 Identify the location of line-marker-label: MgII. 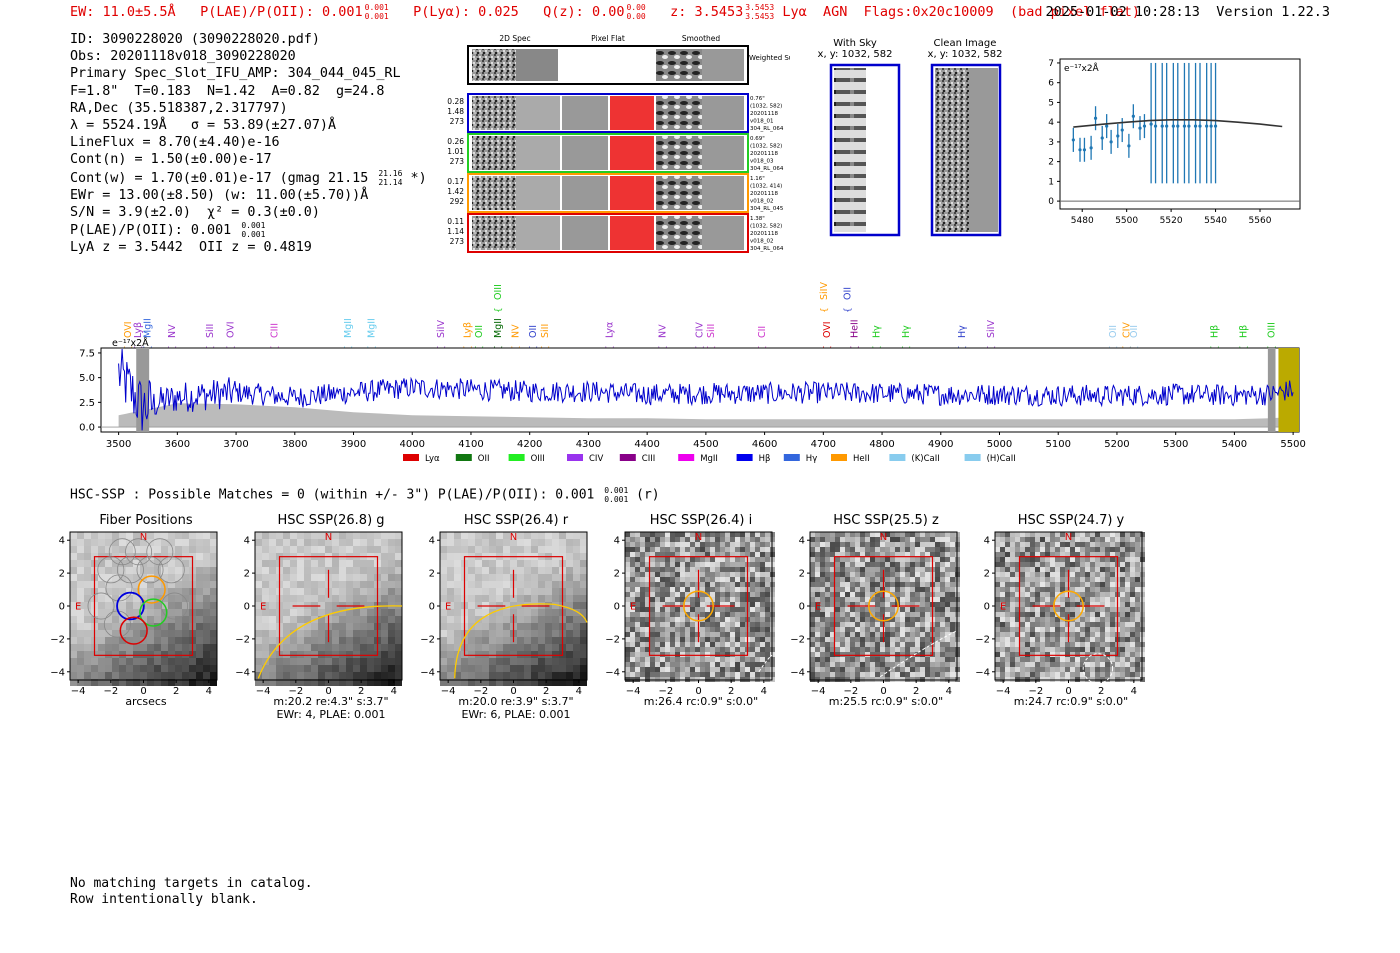
(372, 328).